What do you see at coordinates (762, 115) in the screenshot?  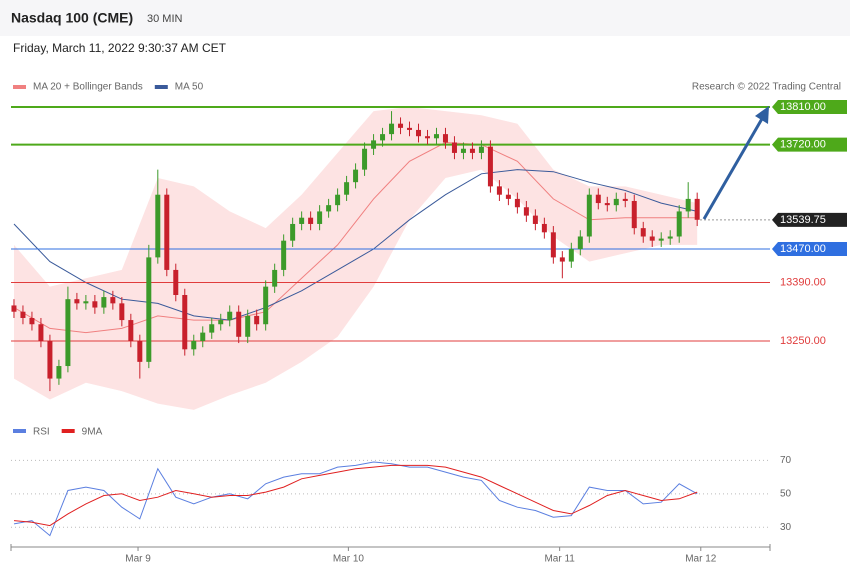 I see `target-arrow-head` at bounding box center [762, 115].